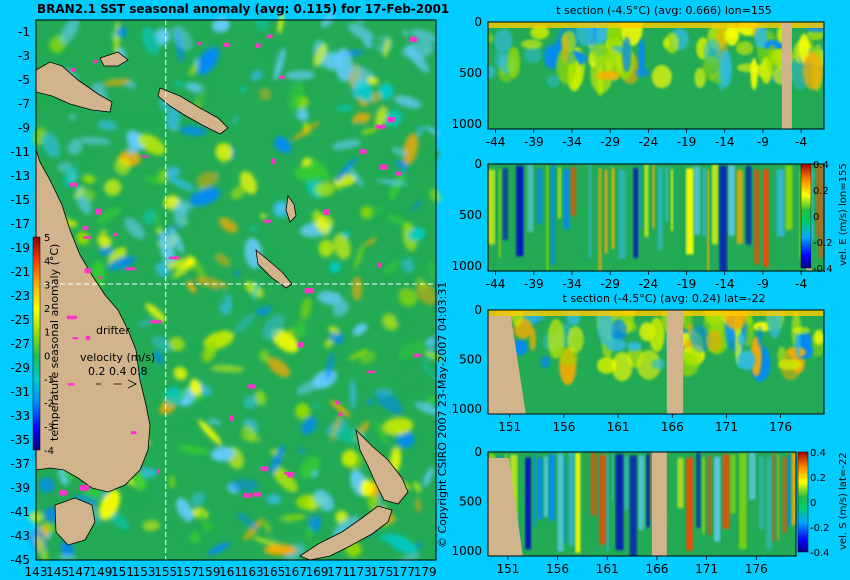 The height and width of the screenshot is (580, 850). I want to click on section-y-tick-label: 500, so click(470, 73).